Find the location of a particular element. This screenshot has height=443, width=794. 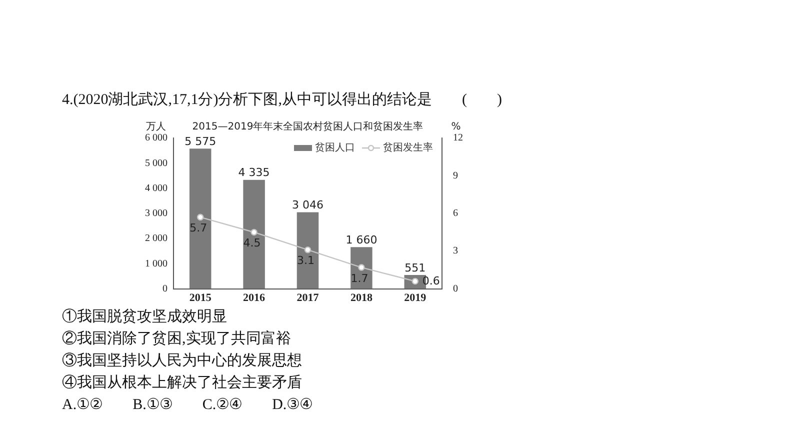

x-tick-label: 2017 is located at coordinates (308, 298).